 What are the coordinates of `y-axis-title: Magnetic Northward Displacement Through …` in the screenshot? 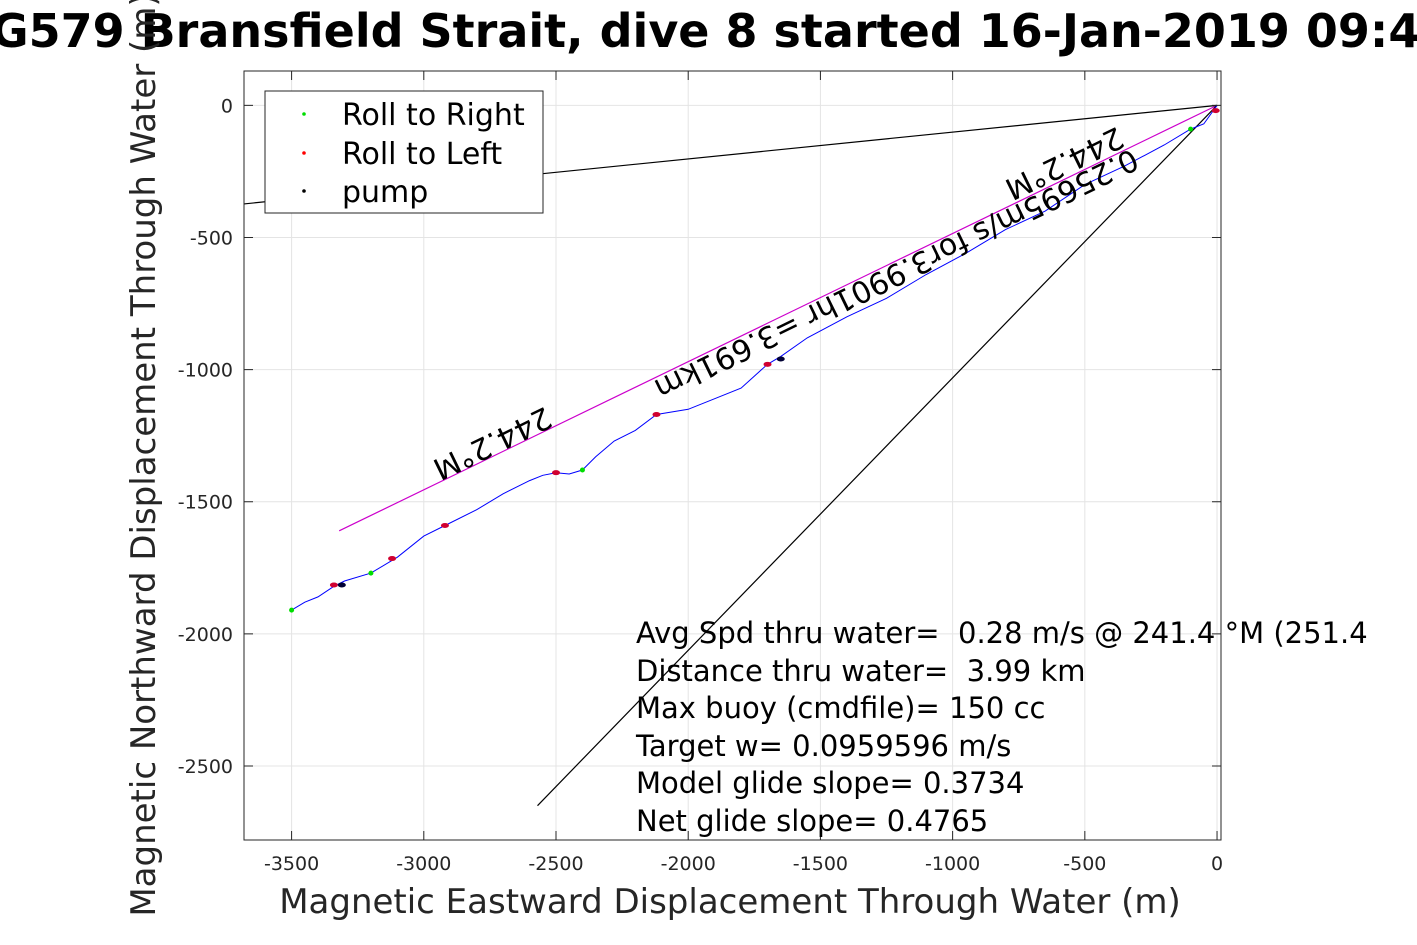 It's located at (144, 458).